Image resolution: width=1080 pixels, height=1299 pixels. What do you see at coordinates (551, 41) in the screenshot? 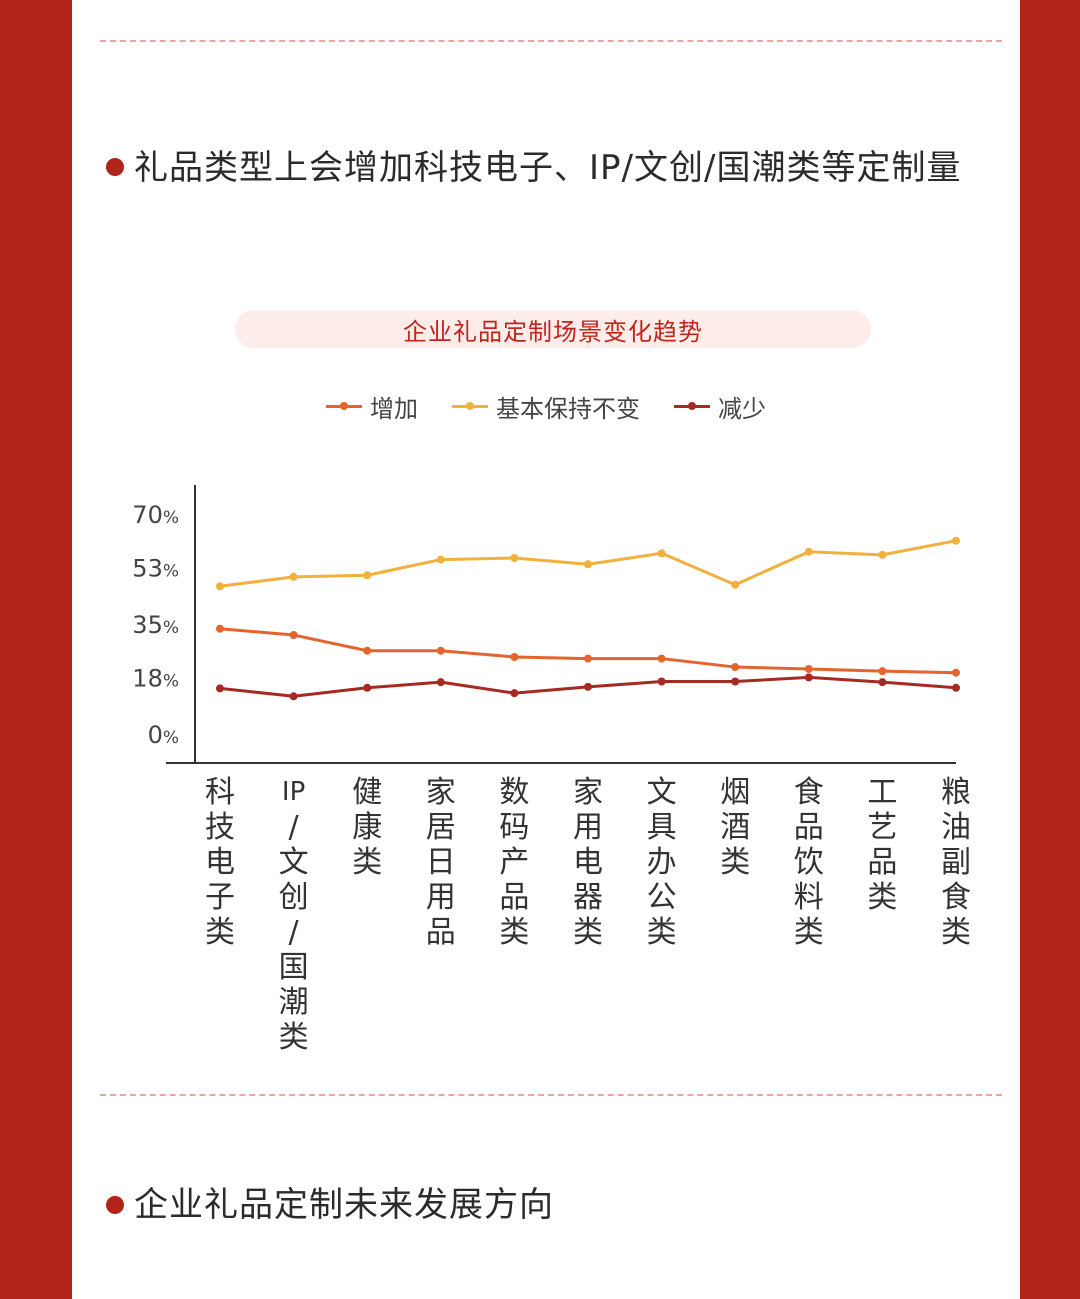
I see `divider-top` at bounding box center [551, 41].